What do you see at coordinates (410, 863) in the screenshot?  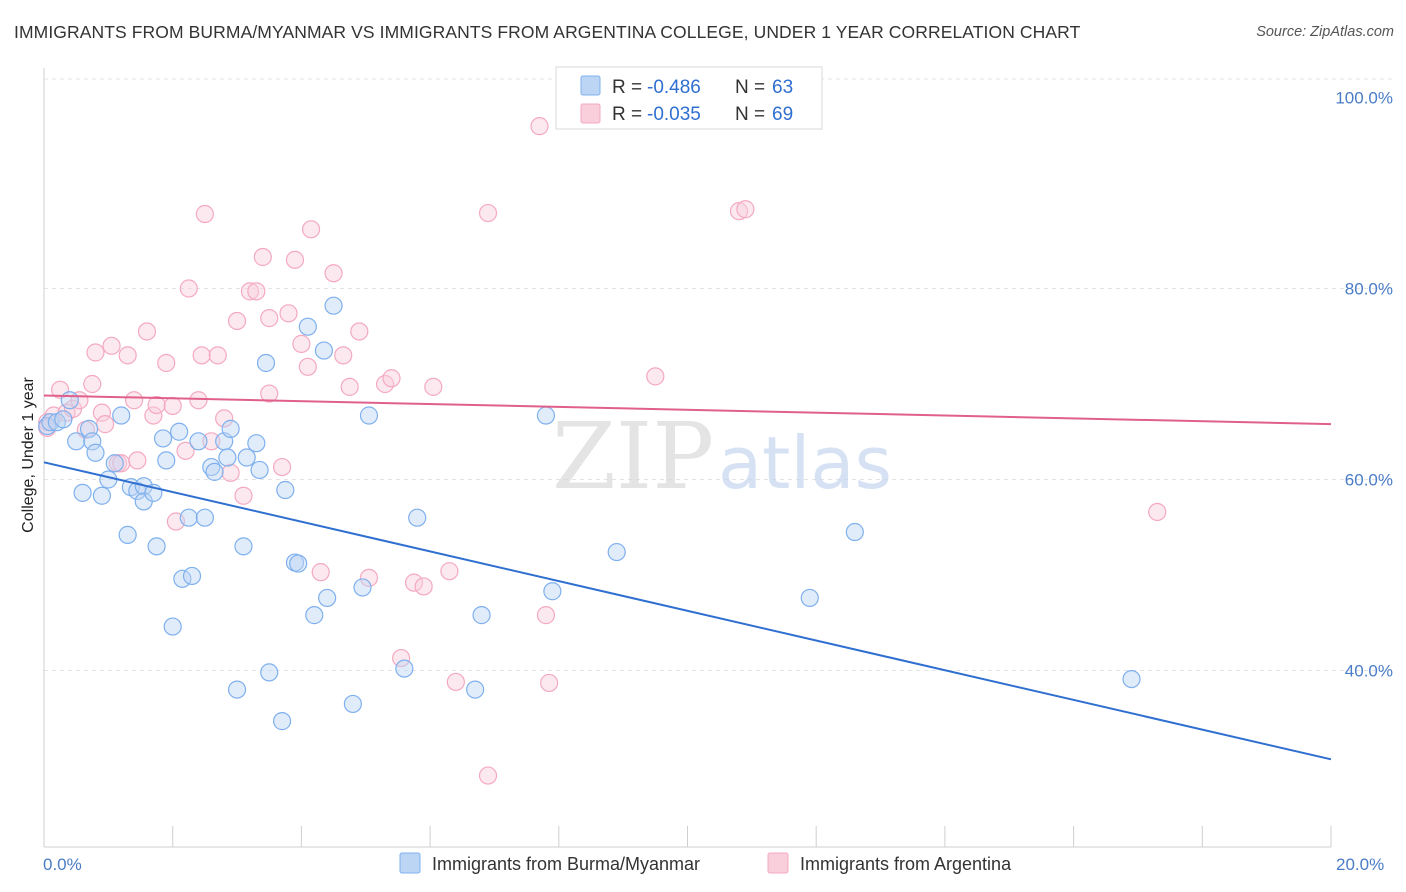 I see `bottom-legend-swatch-burma` at bounding box center [410, 863].